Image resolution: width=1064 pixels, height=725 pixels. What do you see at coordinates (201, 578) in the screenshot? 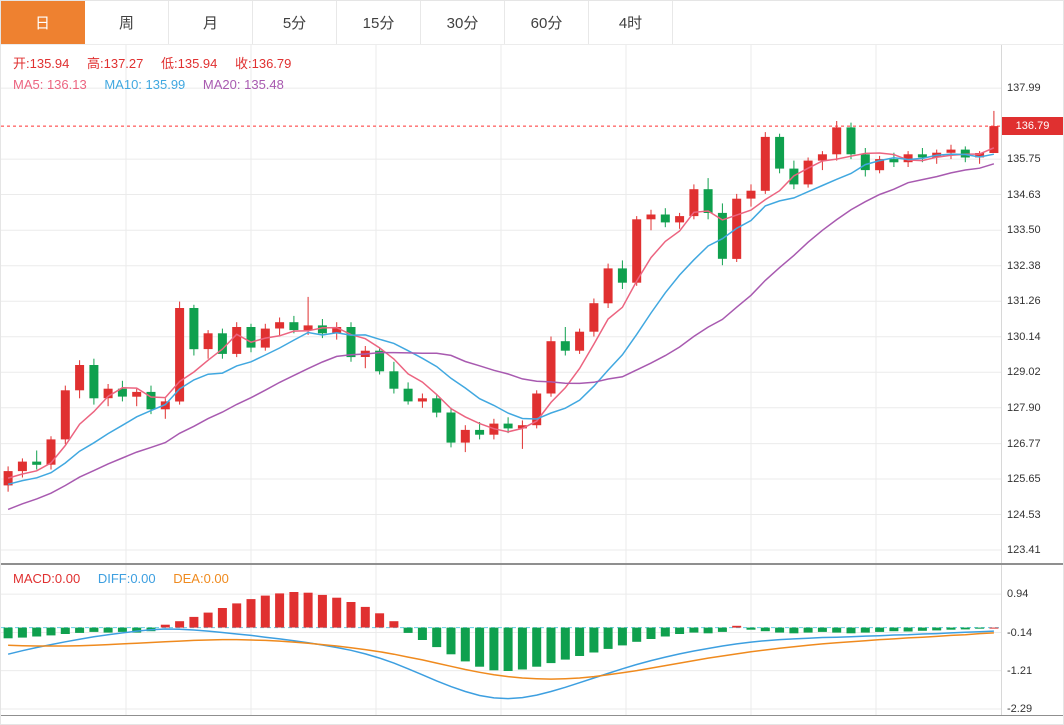
I see `dea-value: DEA:0.00` at bounding box center [201, 578].